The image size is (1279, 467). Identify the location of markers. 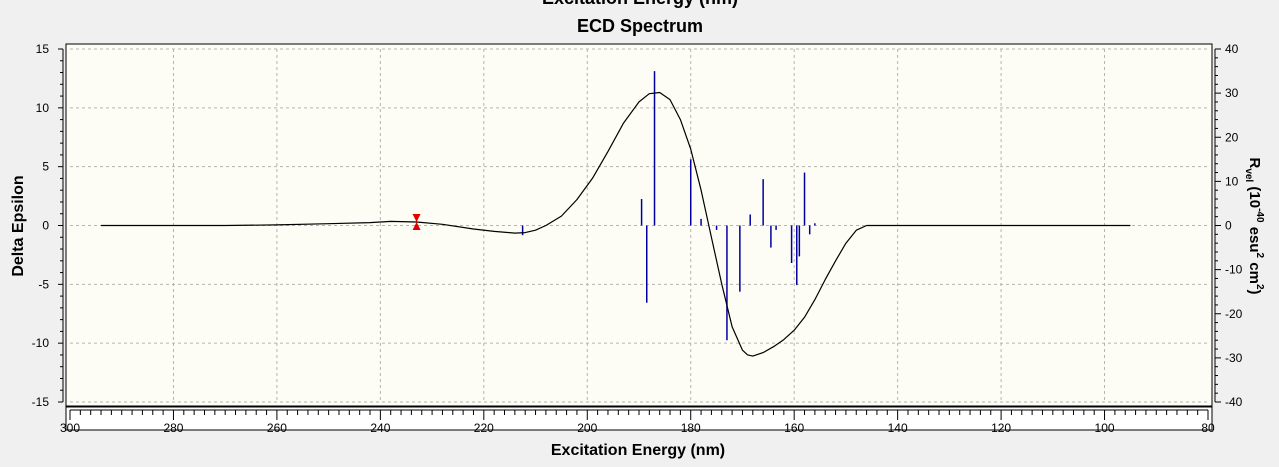
(416, 221).